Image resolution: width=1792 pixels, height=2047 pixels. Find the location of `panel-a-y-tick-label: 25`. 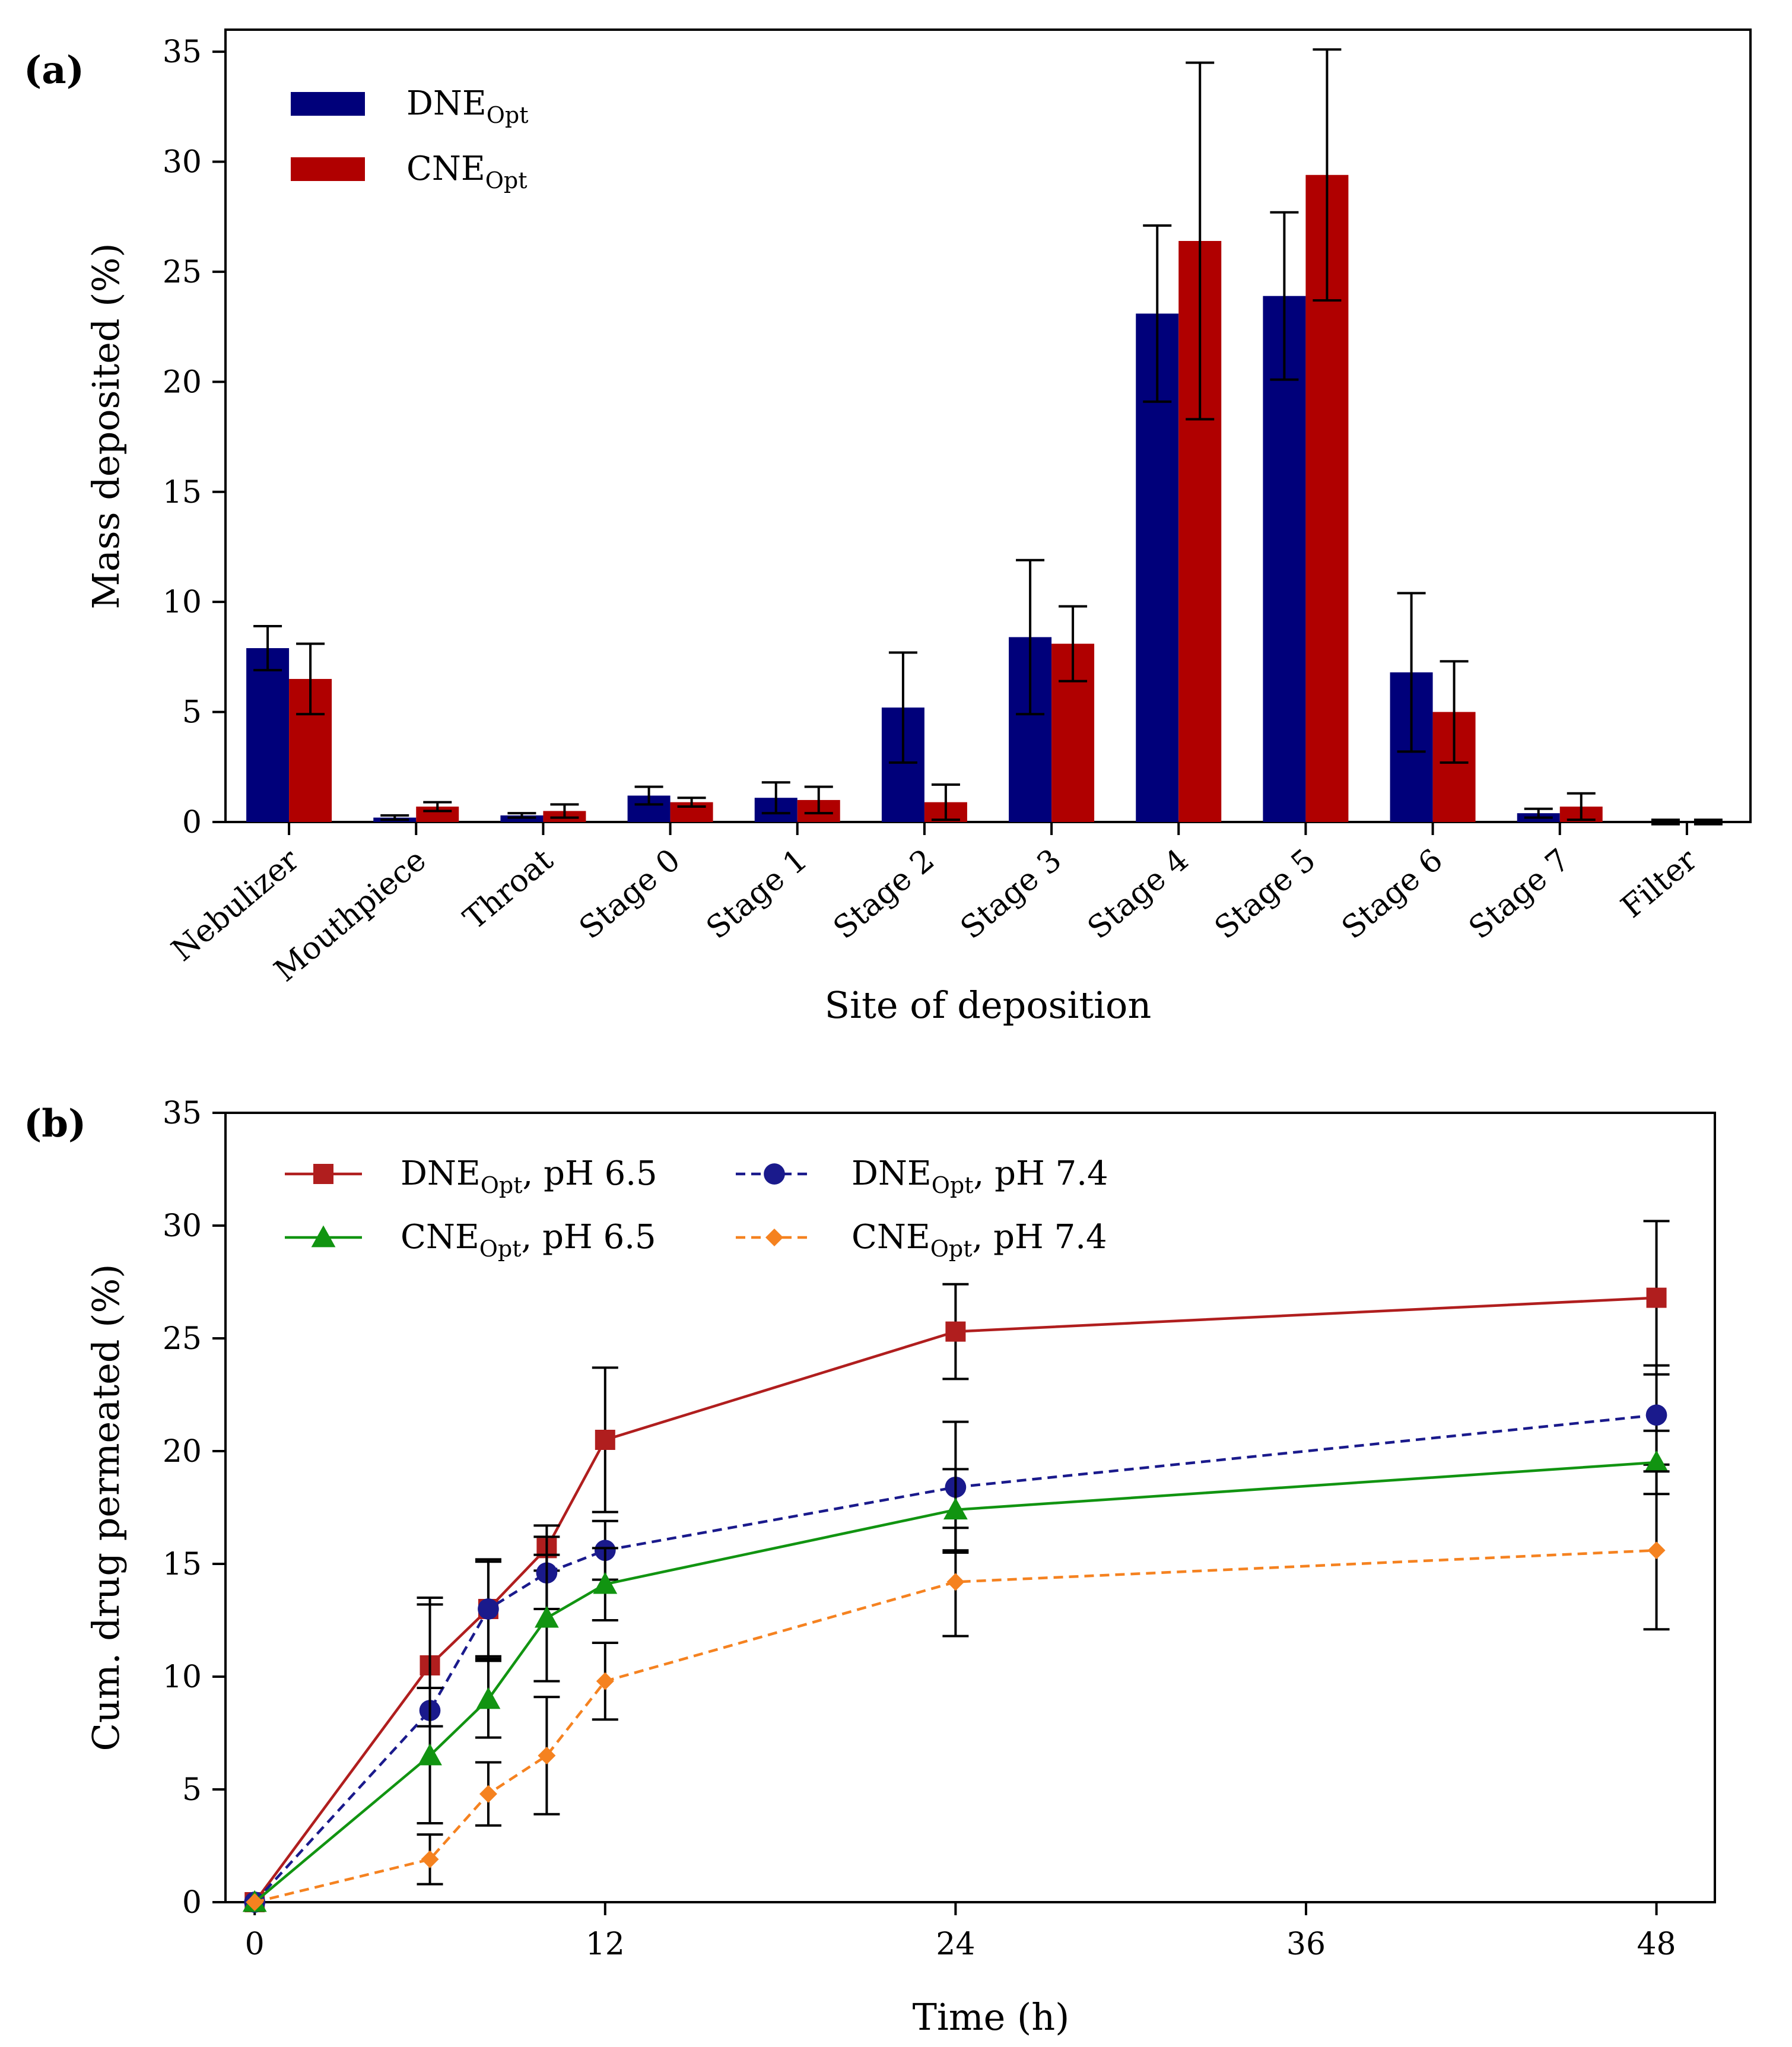

panel-a-y-tick-label: 25 is located at coordinates (183, 272).